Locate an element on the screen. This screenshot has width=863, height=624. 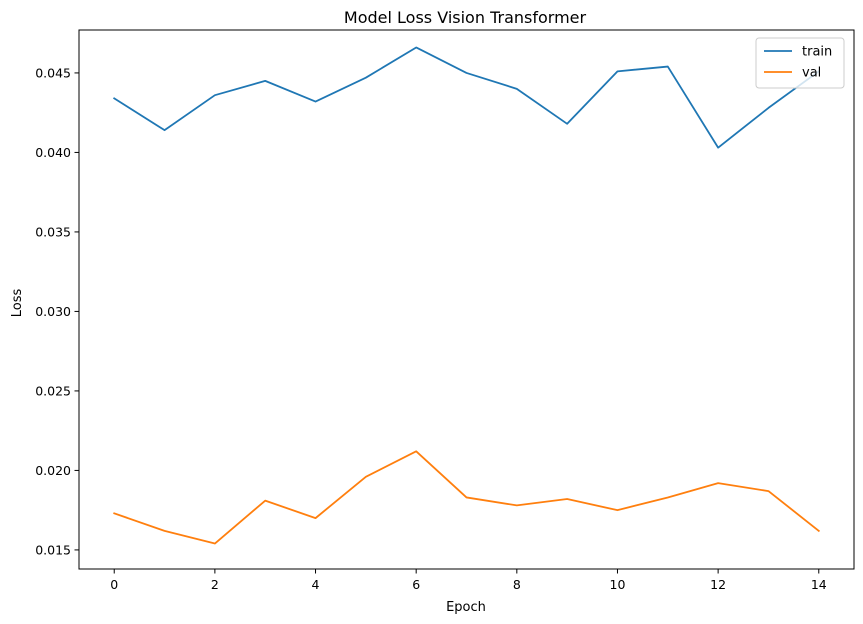
x-tick-label: 10 is located at coordinates (618, 584).